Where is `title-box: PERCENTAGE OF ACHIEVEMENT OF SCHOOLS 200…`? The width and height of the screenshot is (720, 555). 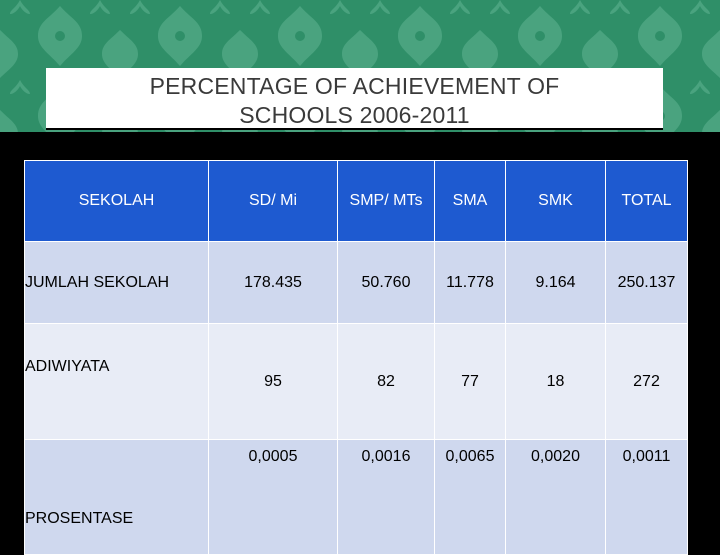
title-box: PERCENTAGE OF ACHIEVEMENT OF SCHOOLS 200… is located at coordinates (354, 99).